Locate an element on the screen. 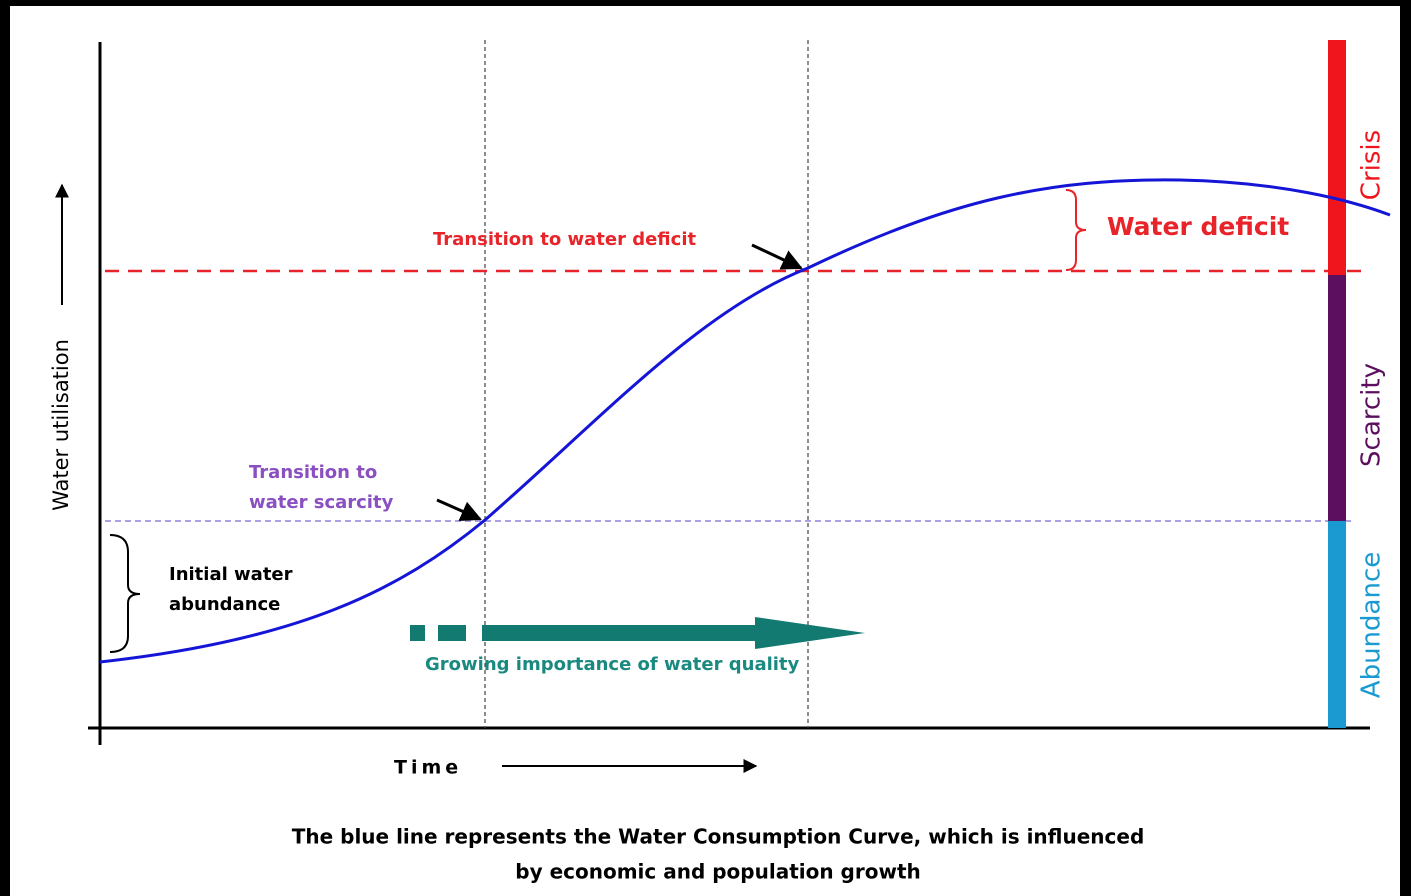  quality-arrow is located at coordinates (620, 633).